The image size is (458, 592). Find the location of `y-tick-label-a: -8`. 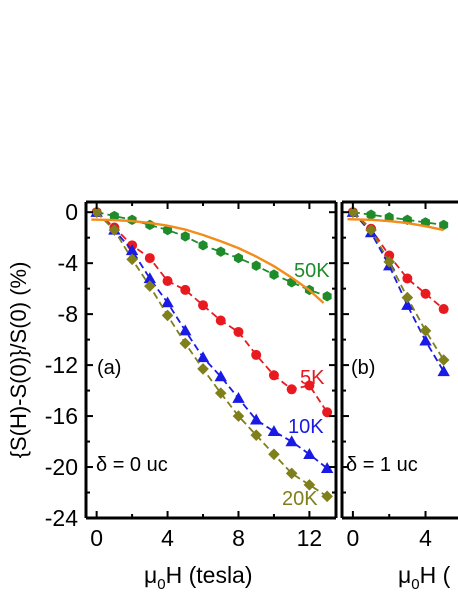

y-tick-label-a: -8 is located at coordinates (68, 314).